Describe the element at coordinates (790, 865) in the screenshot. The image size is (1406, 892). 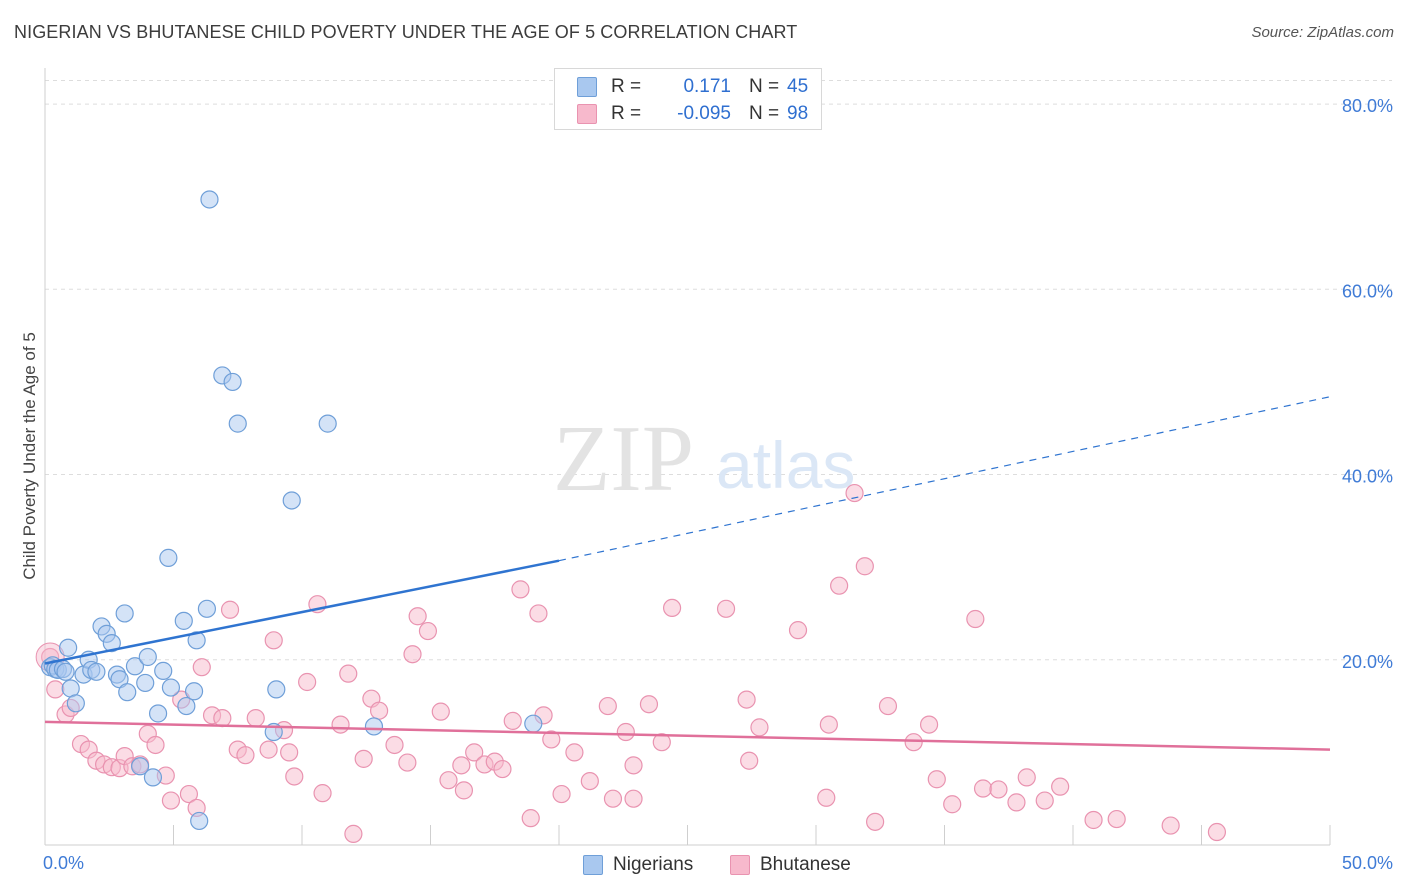
I see `legend-item-bhutanese: Bhutanese` at that location.